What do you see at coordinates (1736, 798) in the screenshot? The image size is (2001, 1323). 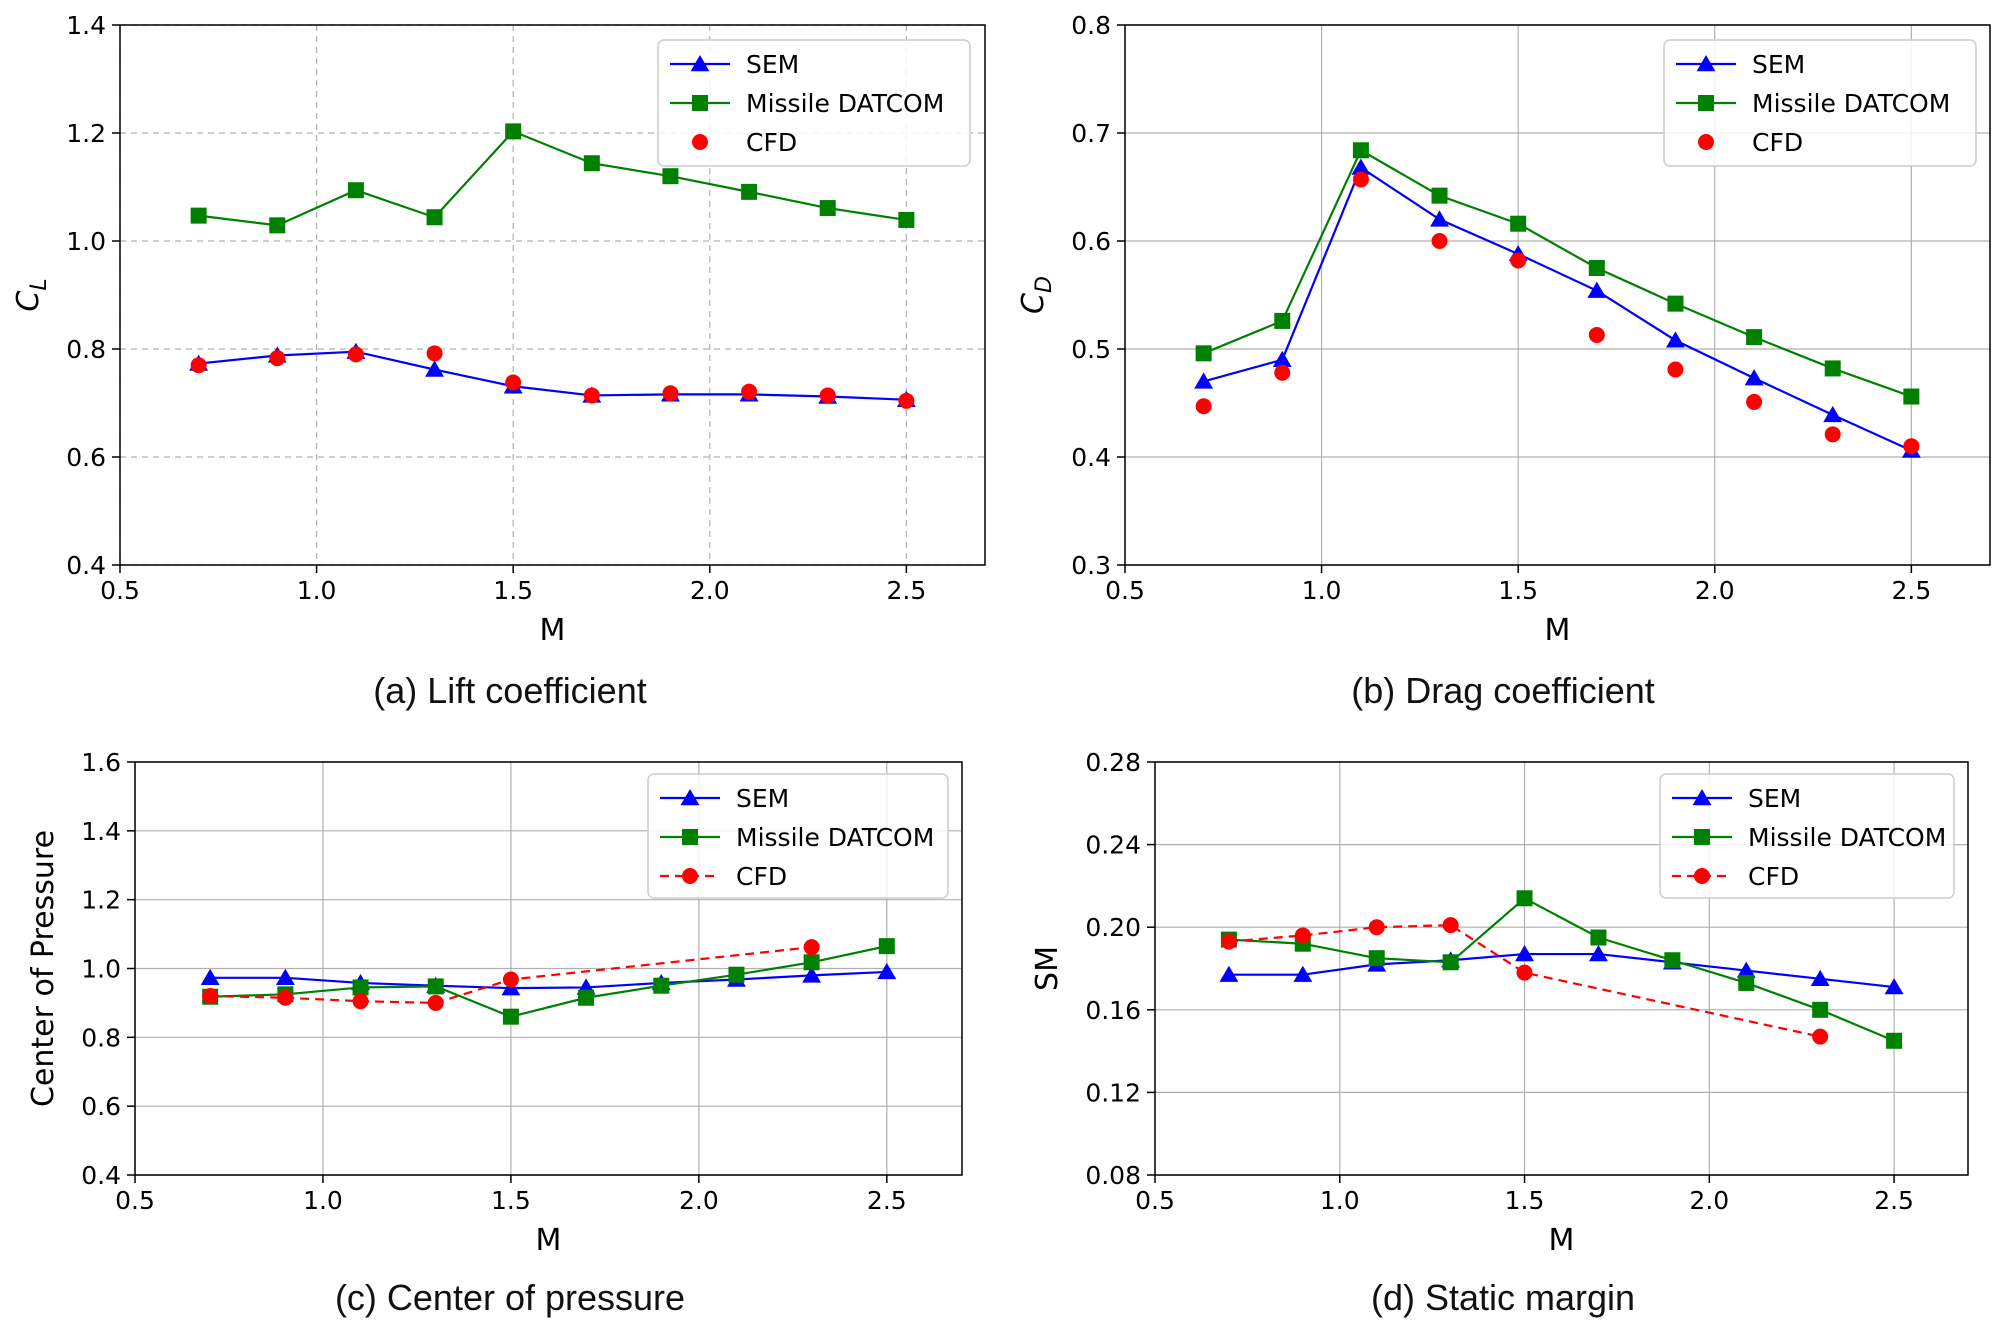 I see `legend-item: SEM` at bounding box center [1736, 798].